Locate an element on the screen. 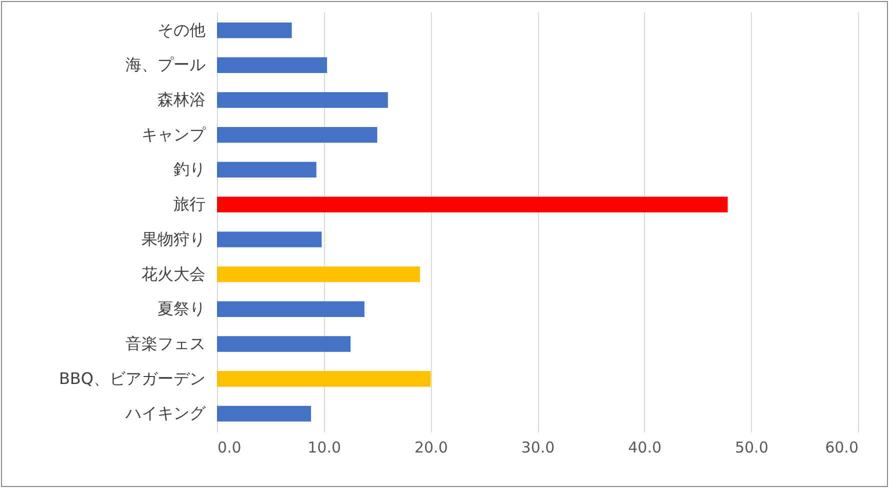  y-tick-label: 海、プール is located at coordinates (166, 64).